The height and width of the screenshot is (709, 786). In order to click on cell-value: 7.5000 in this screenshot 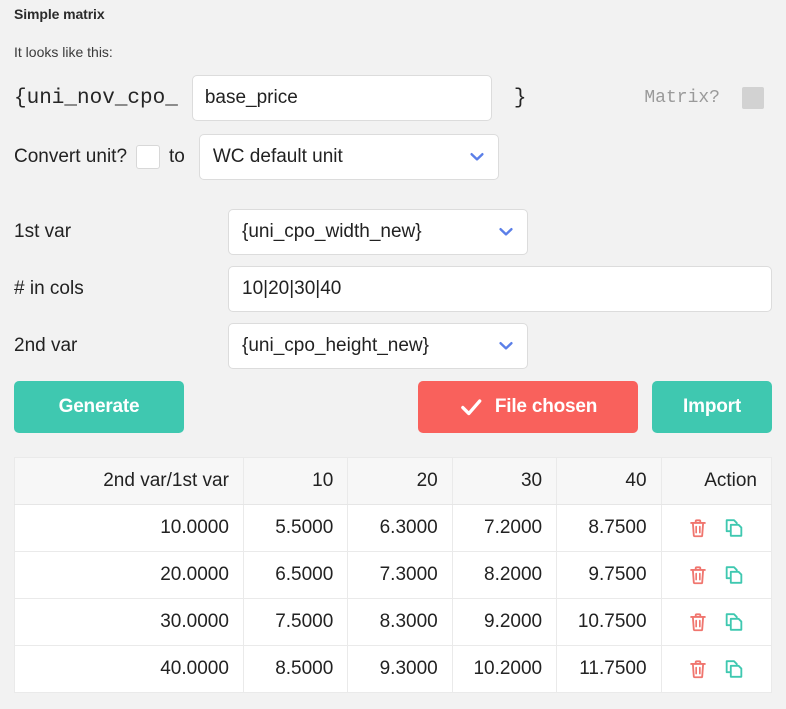, I will do `click(295, 622)`.